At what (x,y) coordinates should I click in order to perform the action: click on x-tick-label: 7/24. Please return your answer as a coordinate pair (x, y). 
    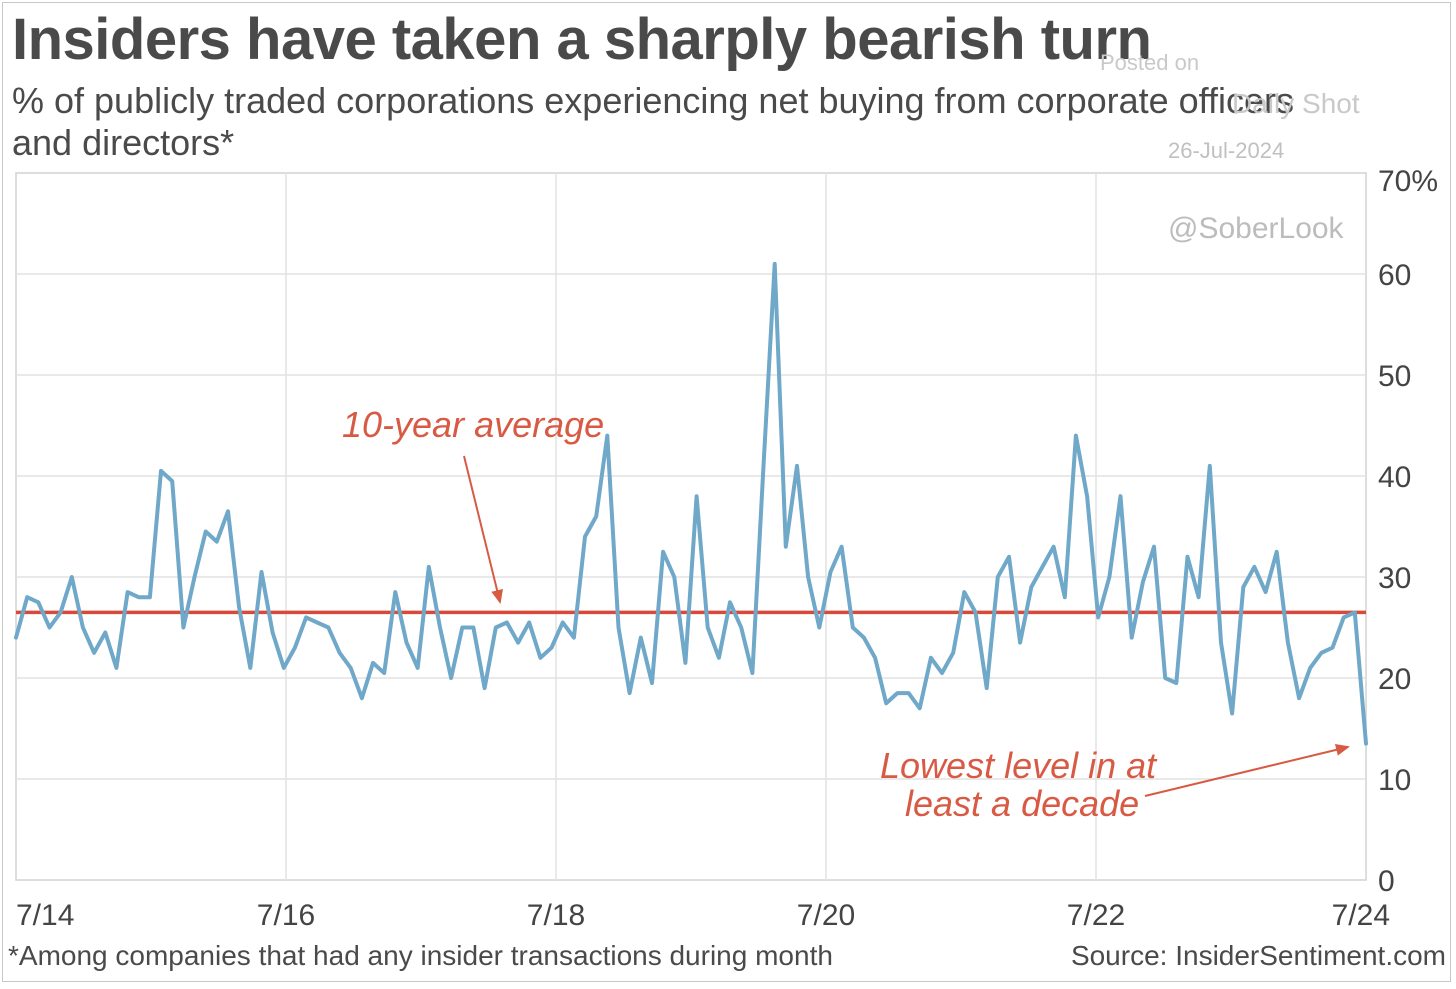
    Looking at the image, I should click on (1361, 915).